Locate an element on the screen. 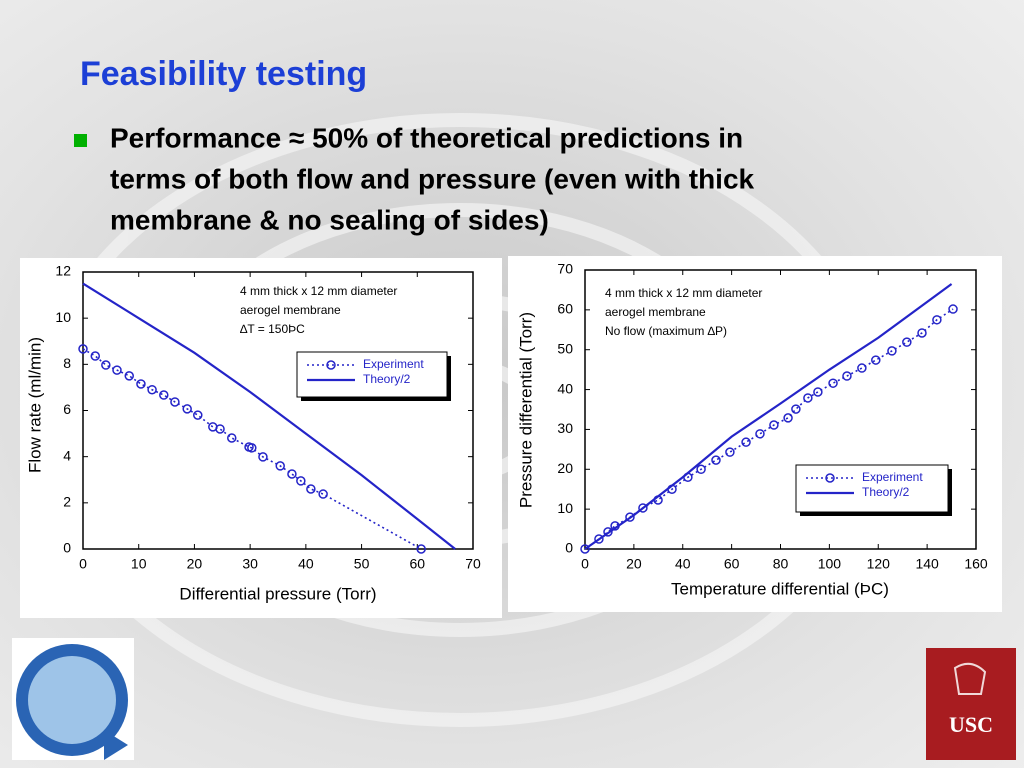  y-tick-label: 0 is located at coordinates (569, 548).